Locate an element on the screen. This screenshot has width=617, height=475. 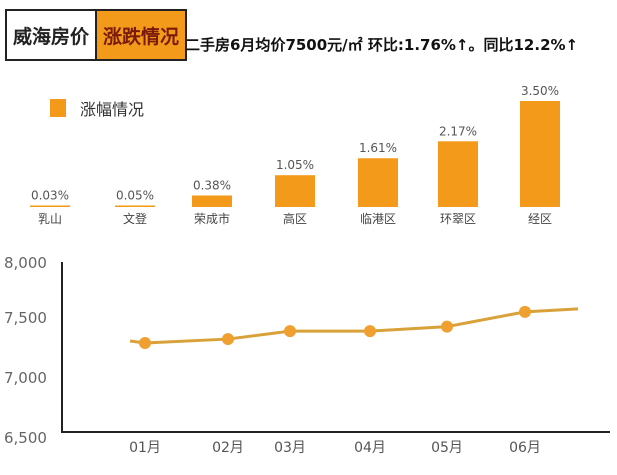
bar-category-label: 荣成市 is located at coordinates (212, 218).